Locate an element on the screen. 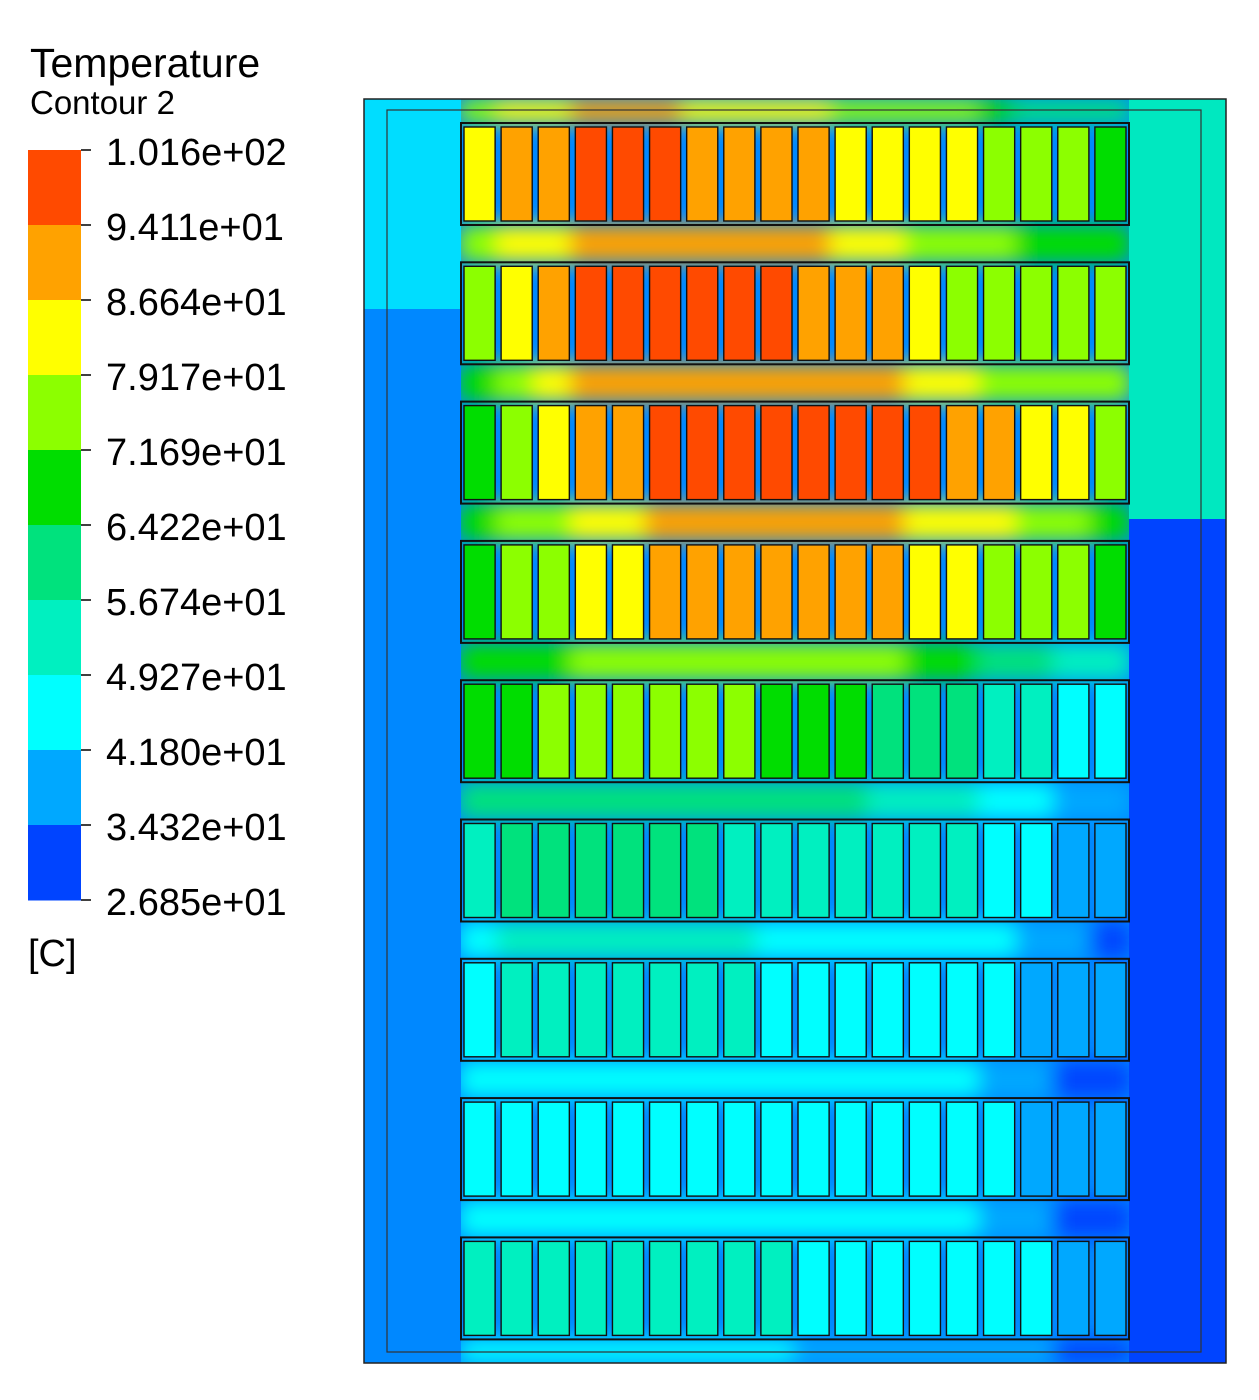  legend-subtitle: Contour 2 is located at coordinates (102, 102).